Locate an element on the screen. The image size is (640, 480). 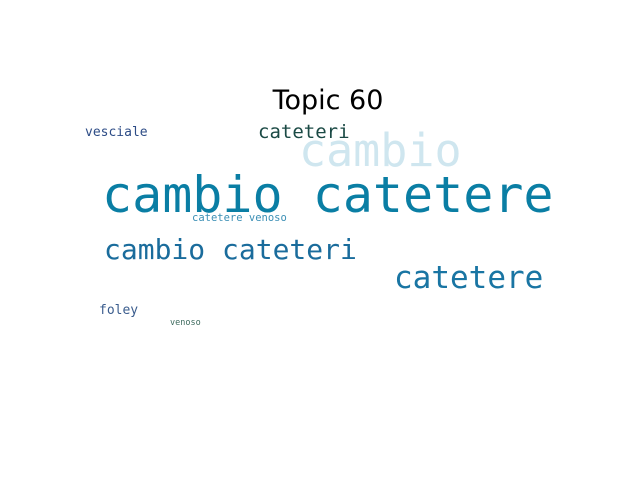
chart-title: Topic 60 is located at coordinates (328, 100).